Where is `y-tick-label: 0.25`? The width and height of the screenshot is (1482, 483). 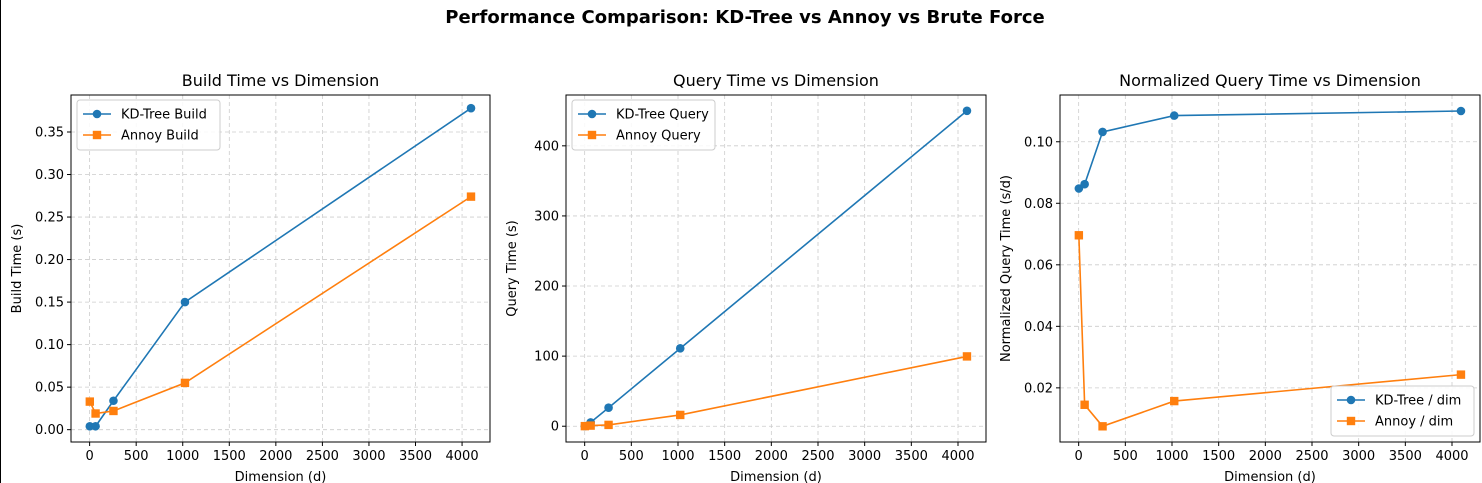
y-tick-label: 0.25 is located at coordinates (49, 218).